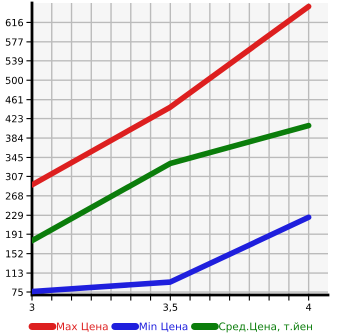 The image size is (345, 335). Describe the element at coordinates (14, 61) in the screenshot. I see `y-tick-label: 539` at that location.